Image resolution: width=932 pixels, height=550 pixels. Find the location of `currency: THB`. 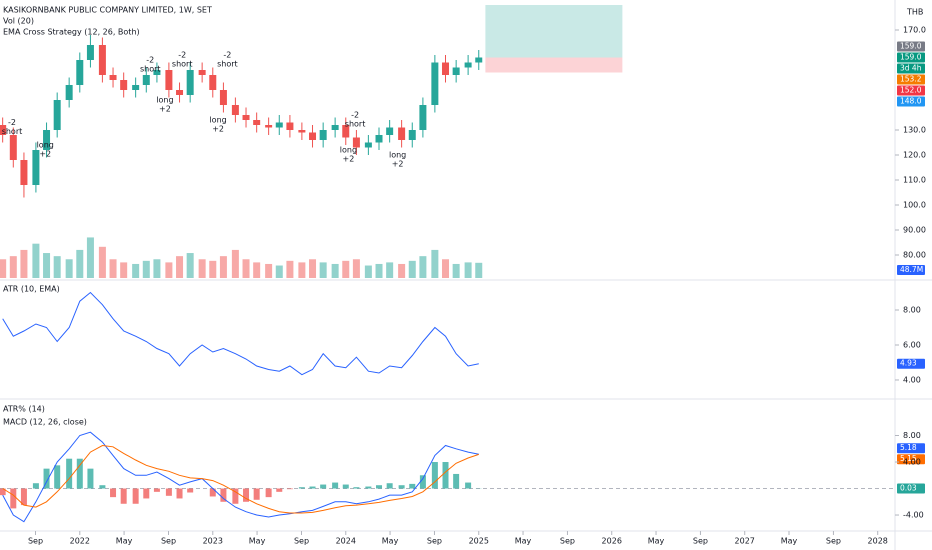

currency: THB is located at coordinates (914, 12).